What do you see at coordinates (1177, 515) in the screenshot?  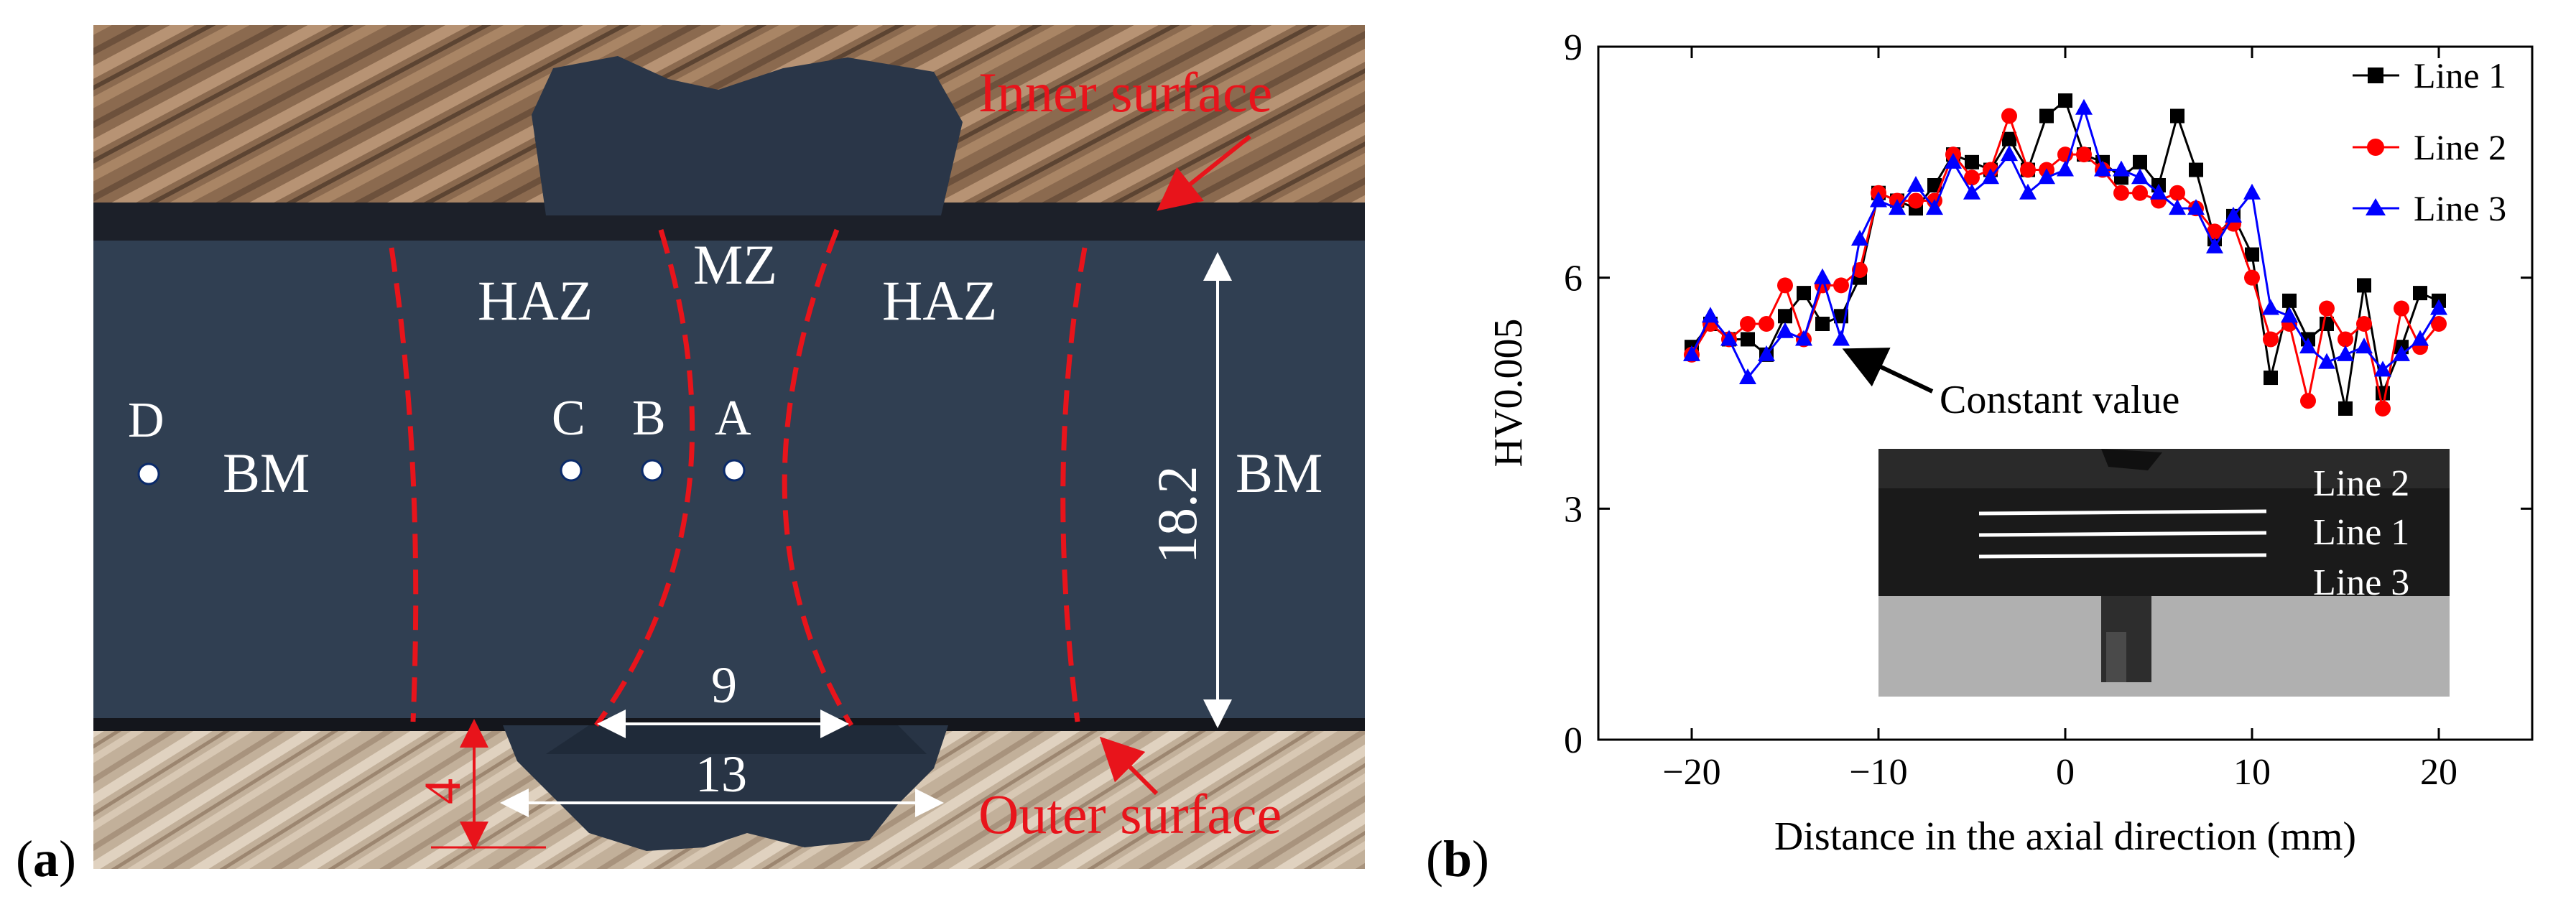 I see `thickness-value: 18.2` at bounding box center [1177, 515].